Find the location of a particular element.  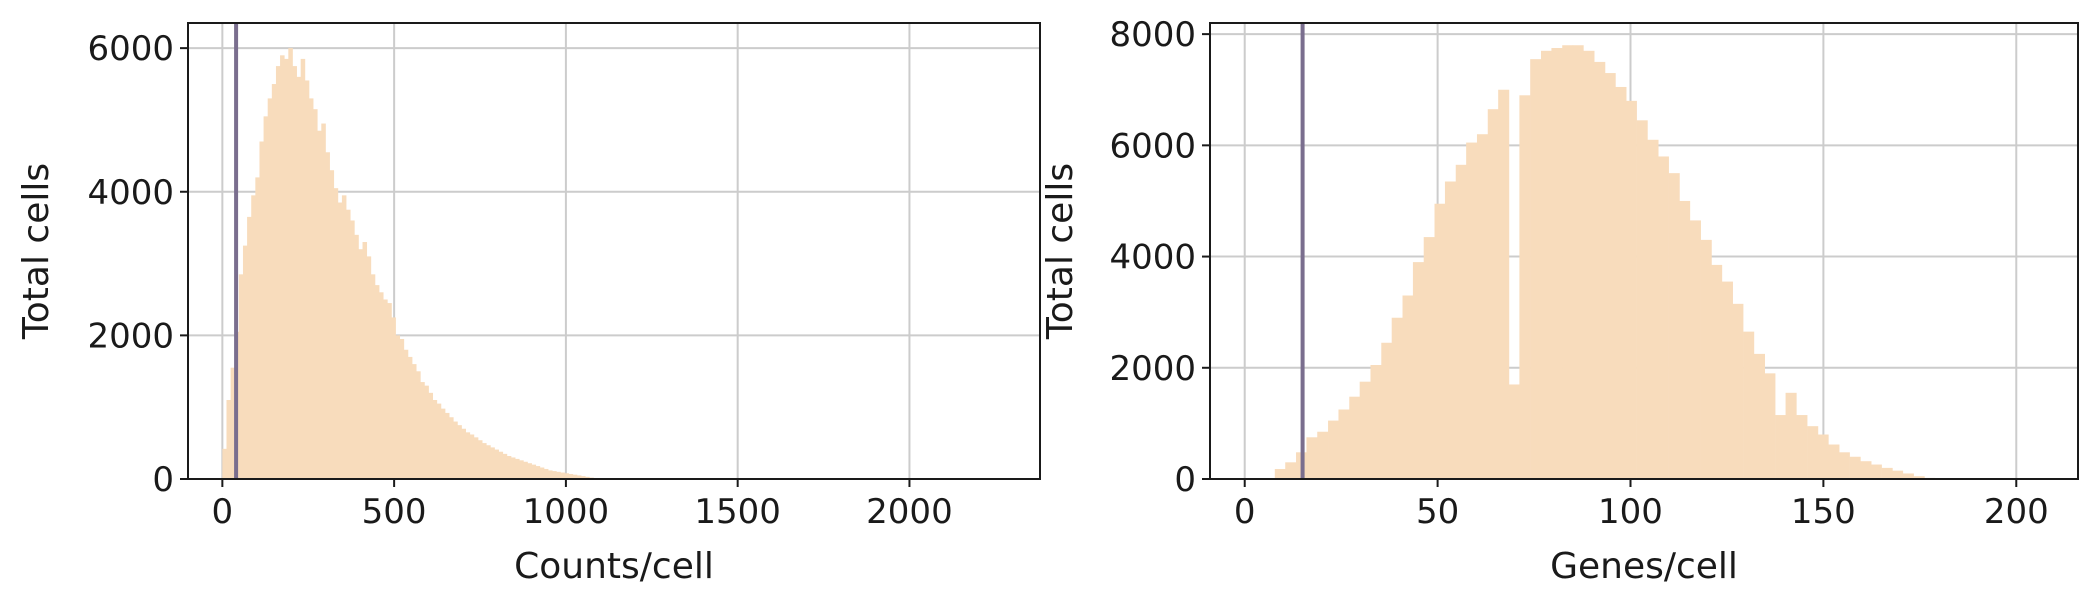

y-tick-label: 8000 is located at coordinates (1152, 35).